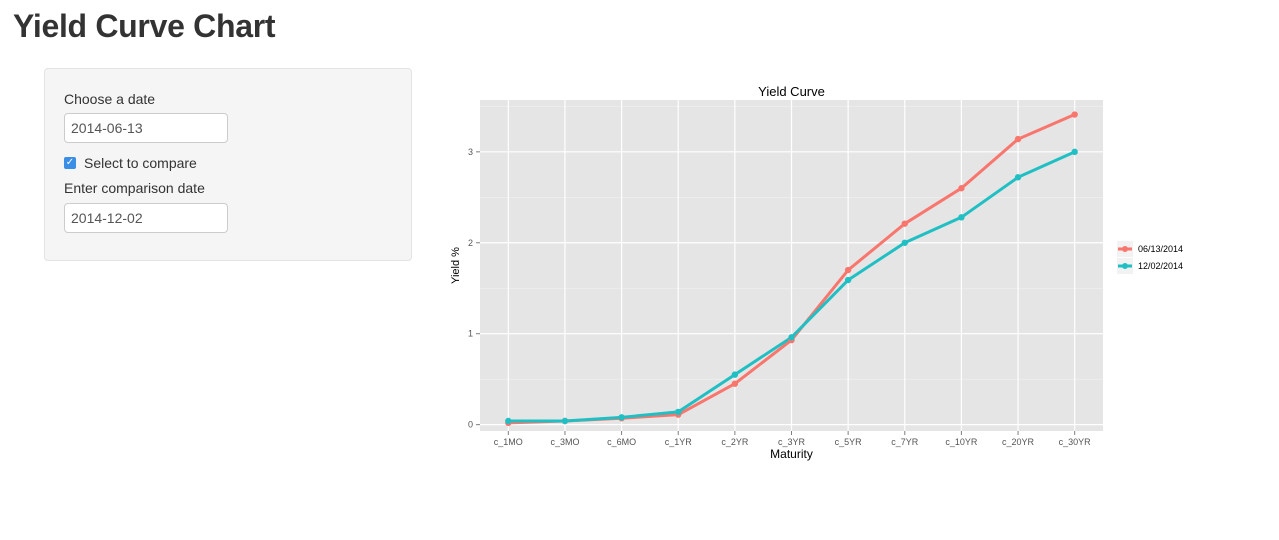 This screenshot has width=1279, height=540. I want to click on y-axis-label: Yield %, so click(456, 265).